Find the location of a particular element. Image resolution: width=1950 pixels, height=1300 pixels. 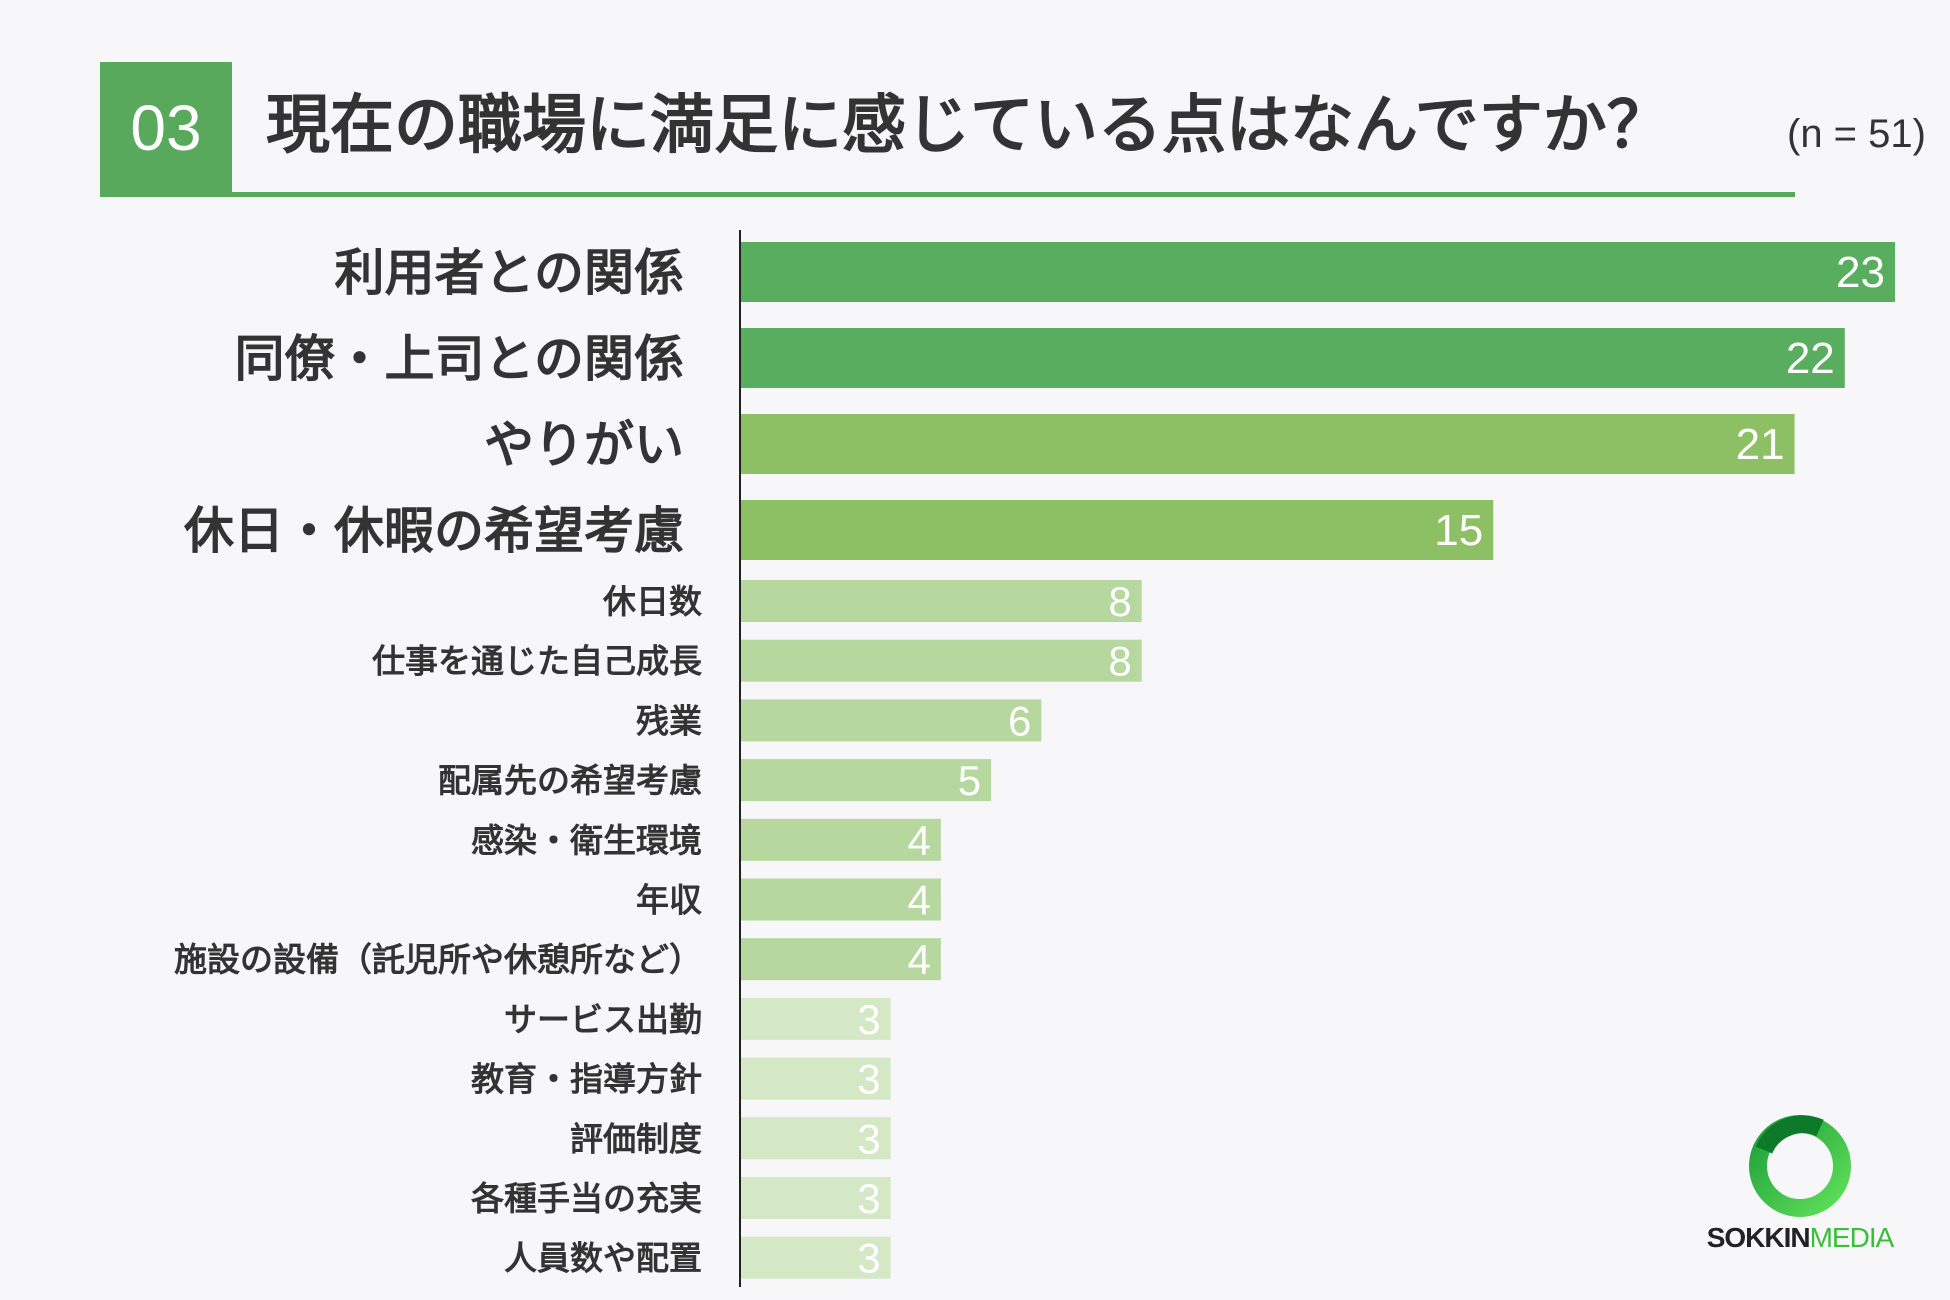

logo-wordmark: SOKKINMEDIA is located at coordinates (1800, 1238).